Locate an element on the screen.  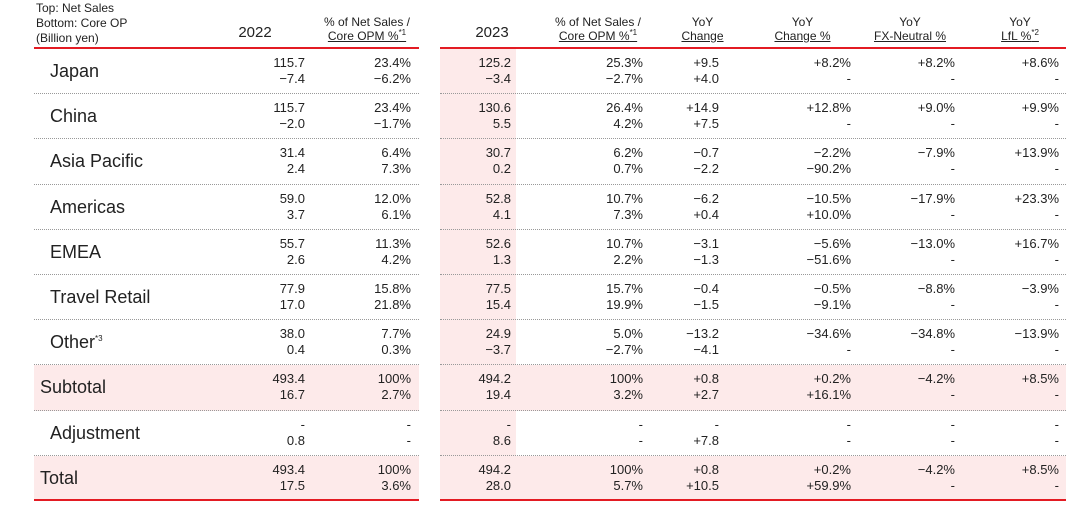
col-header-pct-2023-line1: % of Net Sales / is located at coordinates (598, 22).